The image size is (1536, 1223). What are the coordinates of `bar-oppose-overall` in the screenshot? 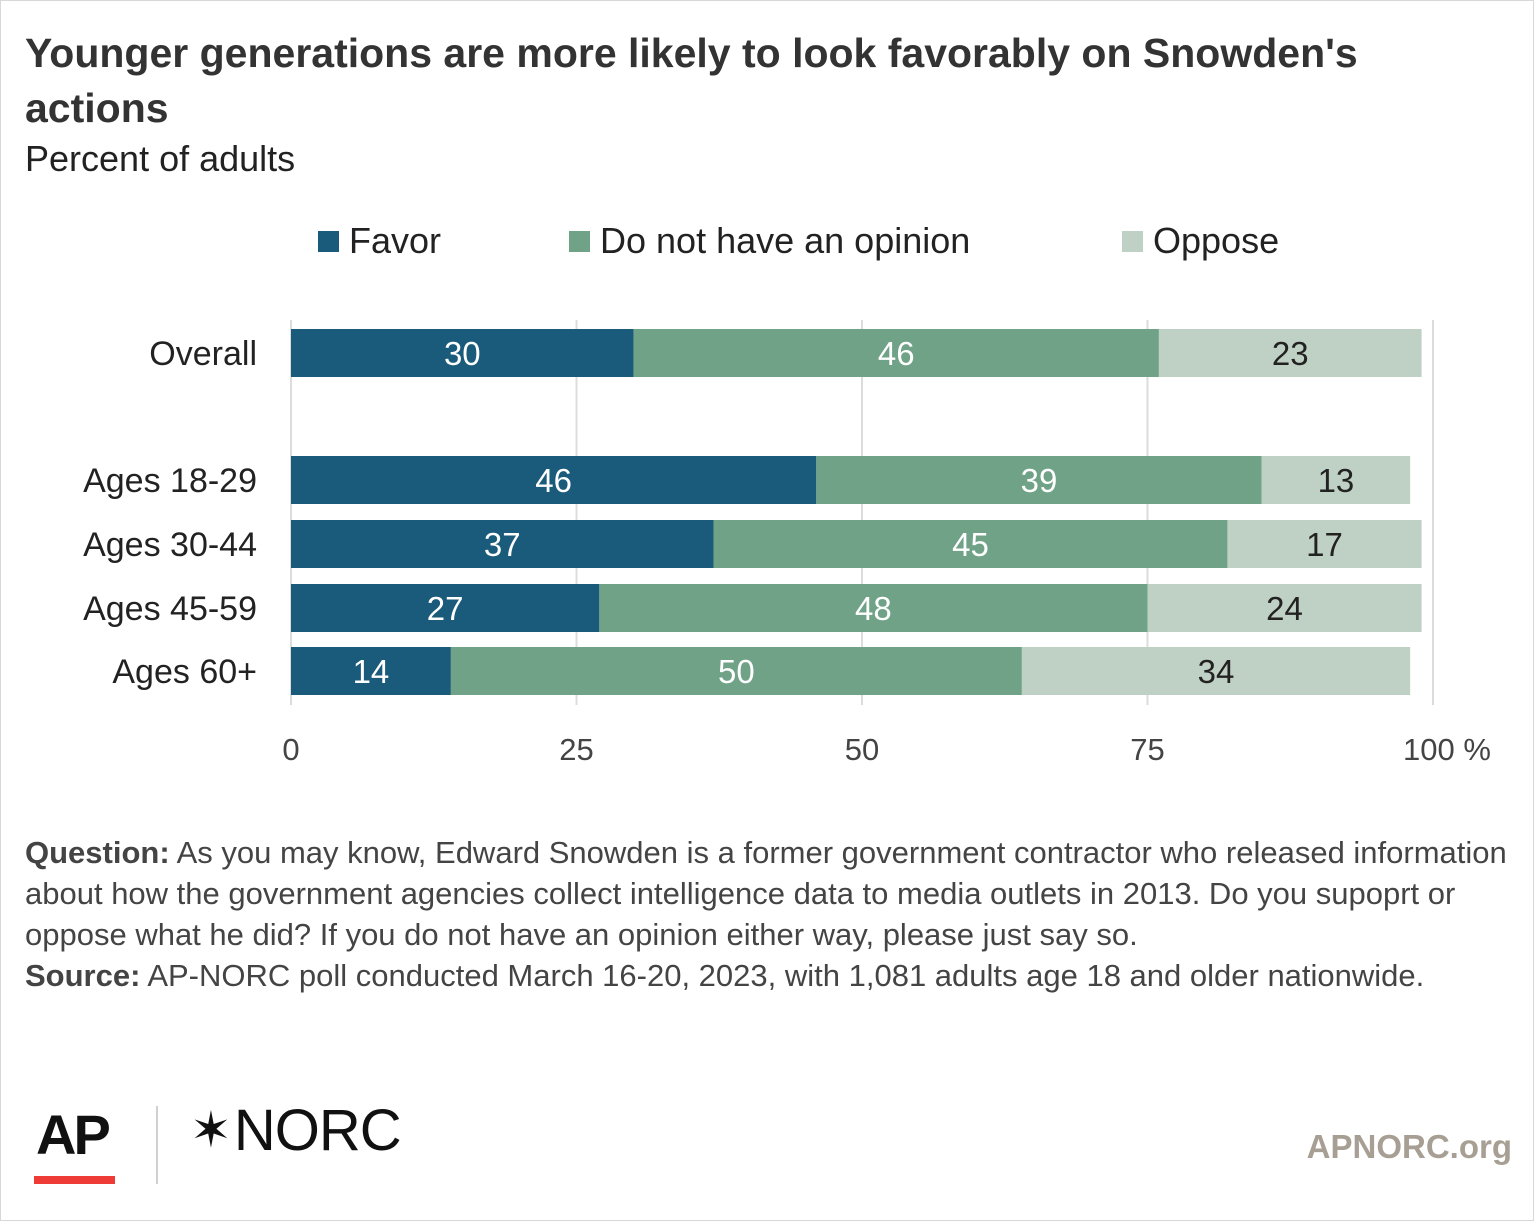 It's located at (1290, 353).